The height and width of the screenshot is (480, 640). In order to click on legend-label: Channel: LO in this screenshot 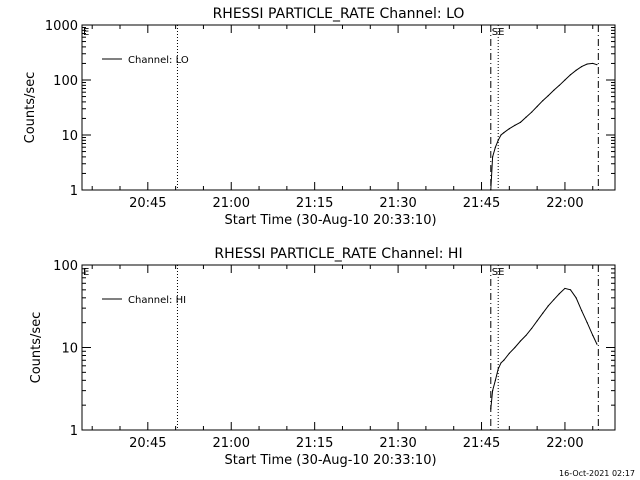, I will do `click(158, 60)`.